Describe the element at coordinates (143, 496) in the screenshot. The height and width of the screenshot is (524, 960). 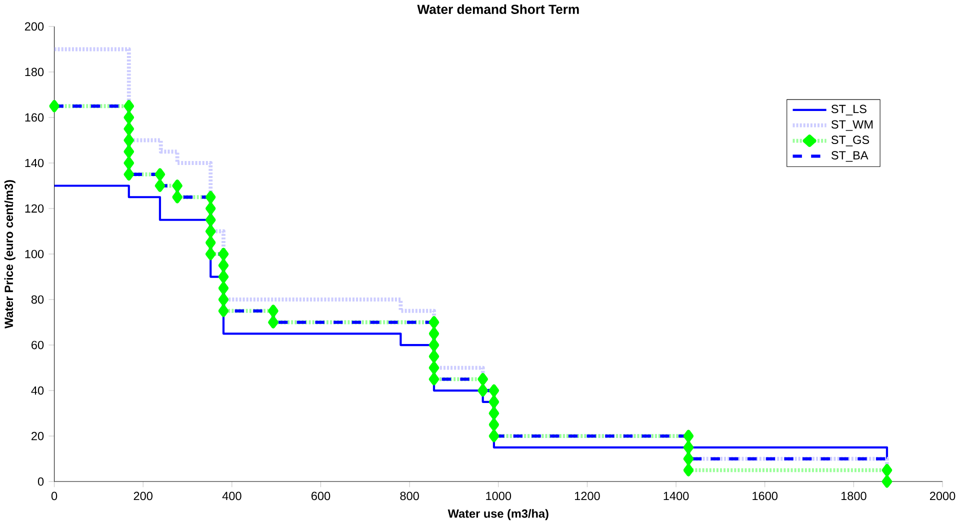
I see `x-tick-label: 200` at that location.